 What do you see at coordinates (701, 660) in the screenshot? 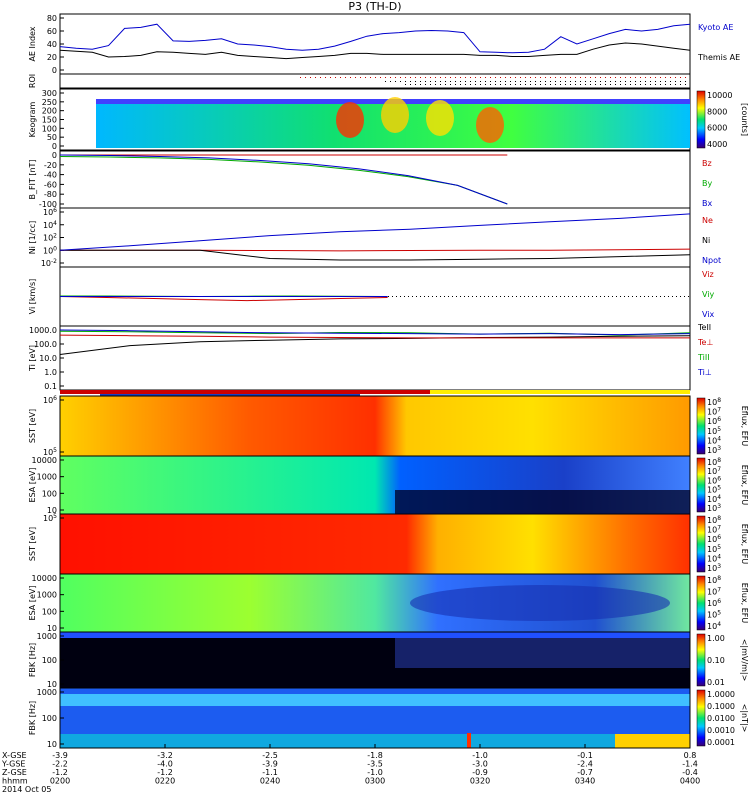
I see `fbk-e-colorbar` at bounding box center [701, 660].